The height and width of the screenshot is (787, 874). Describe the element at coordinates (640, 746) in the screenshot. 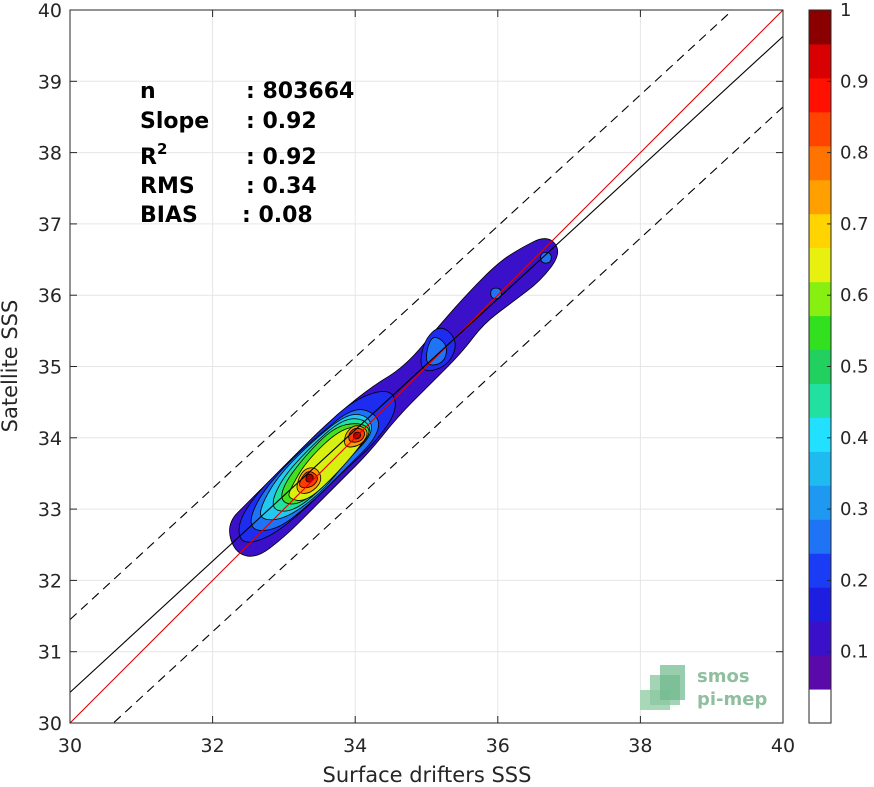

I see `x-tick-label: 38` at that location.